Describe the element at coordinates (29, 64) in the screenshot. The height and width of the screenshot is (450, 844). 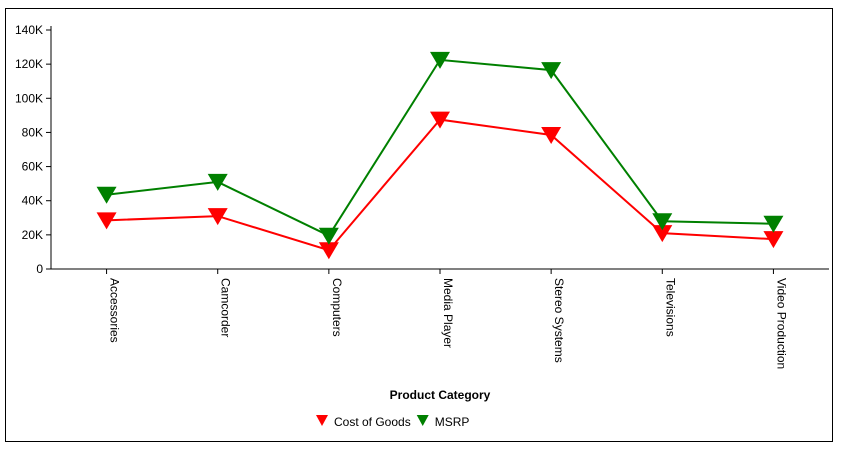
I see `y-tick-label: 120K` at that location.